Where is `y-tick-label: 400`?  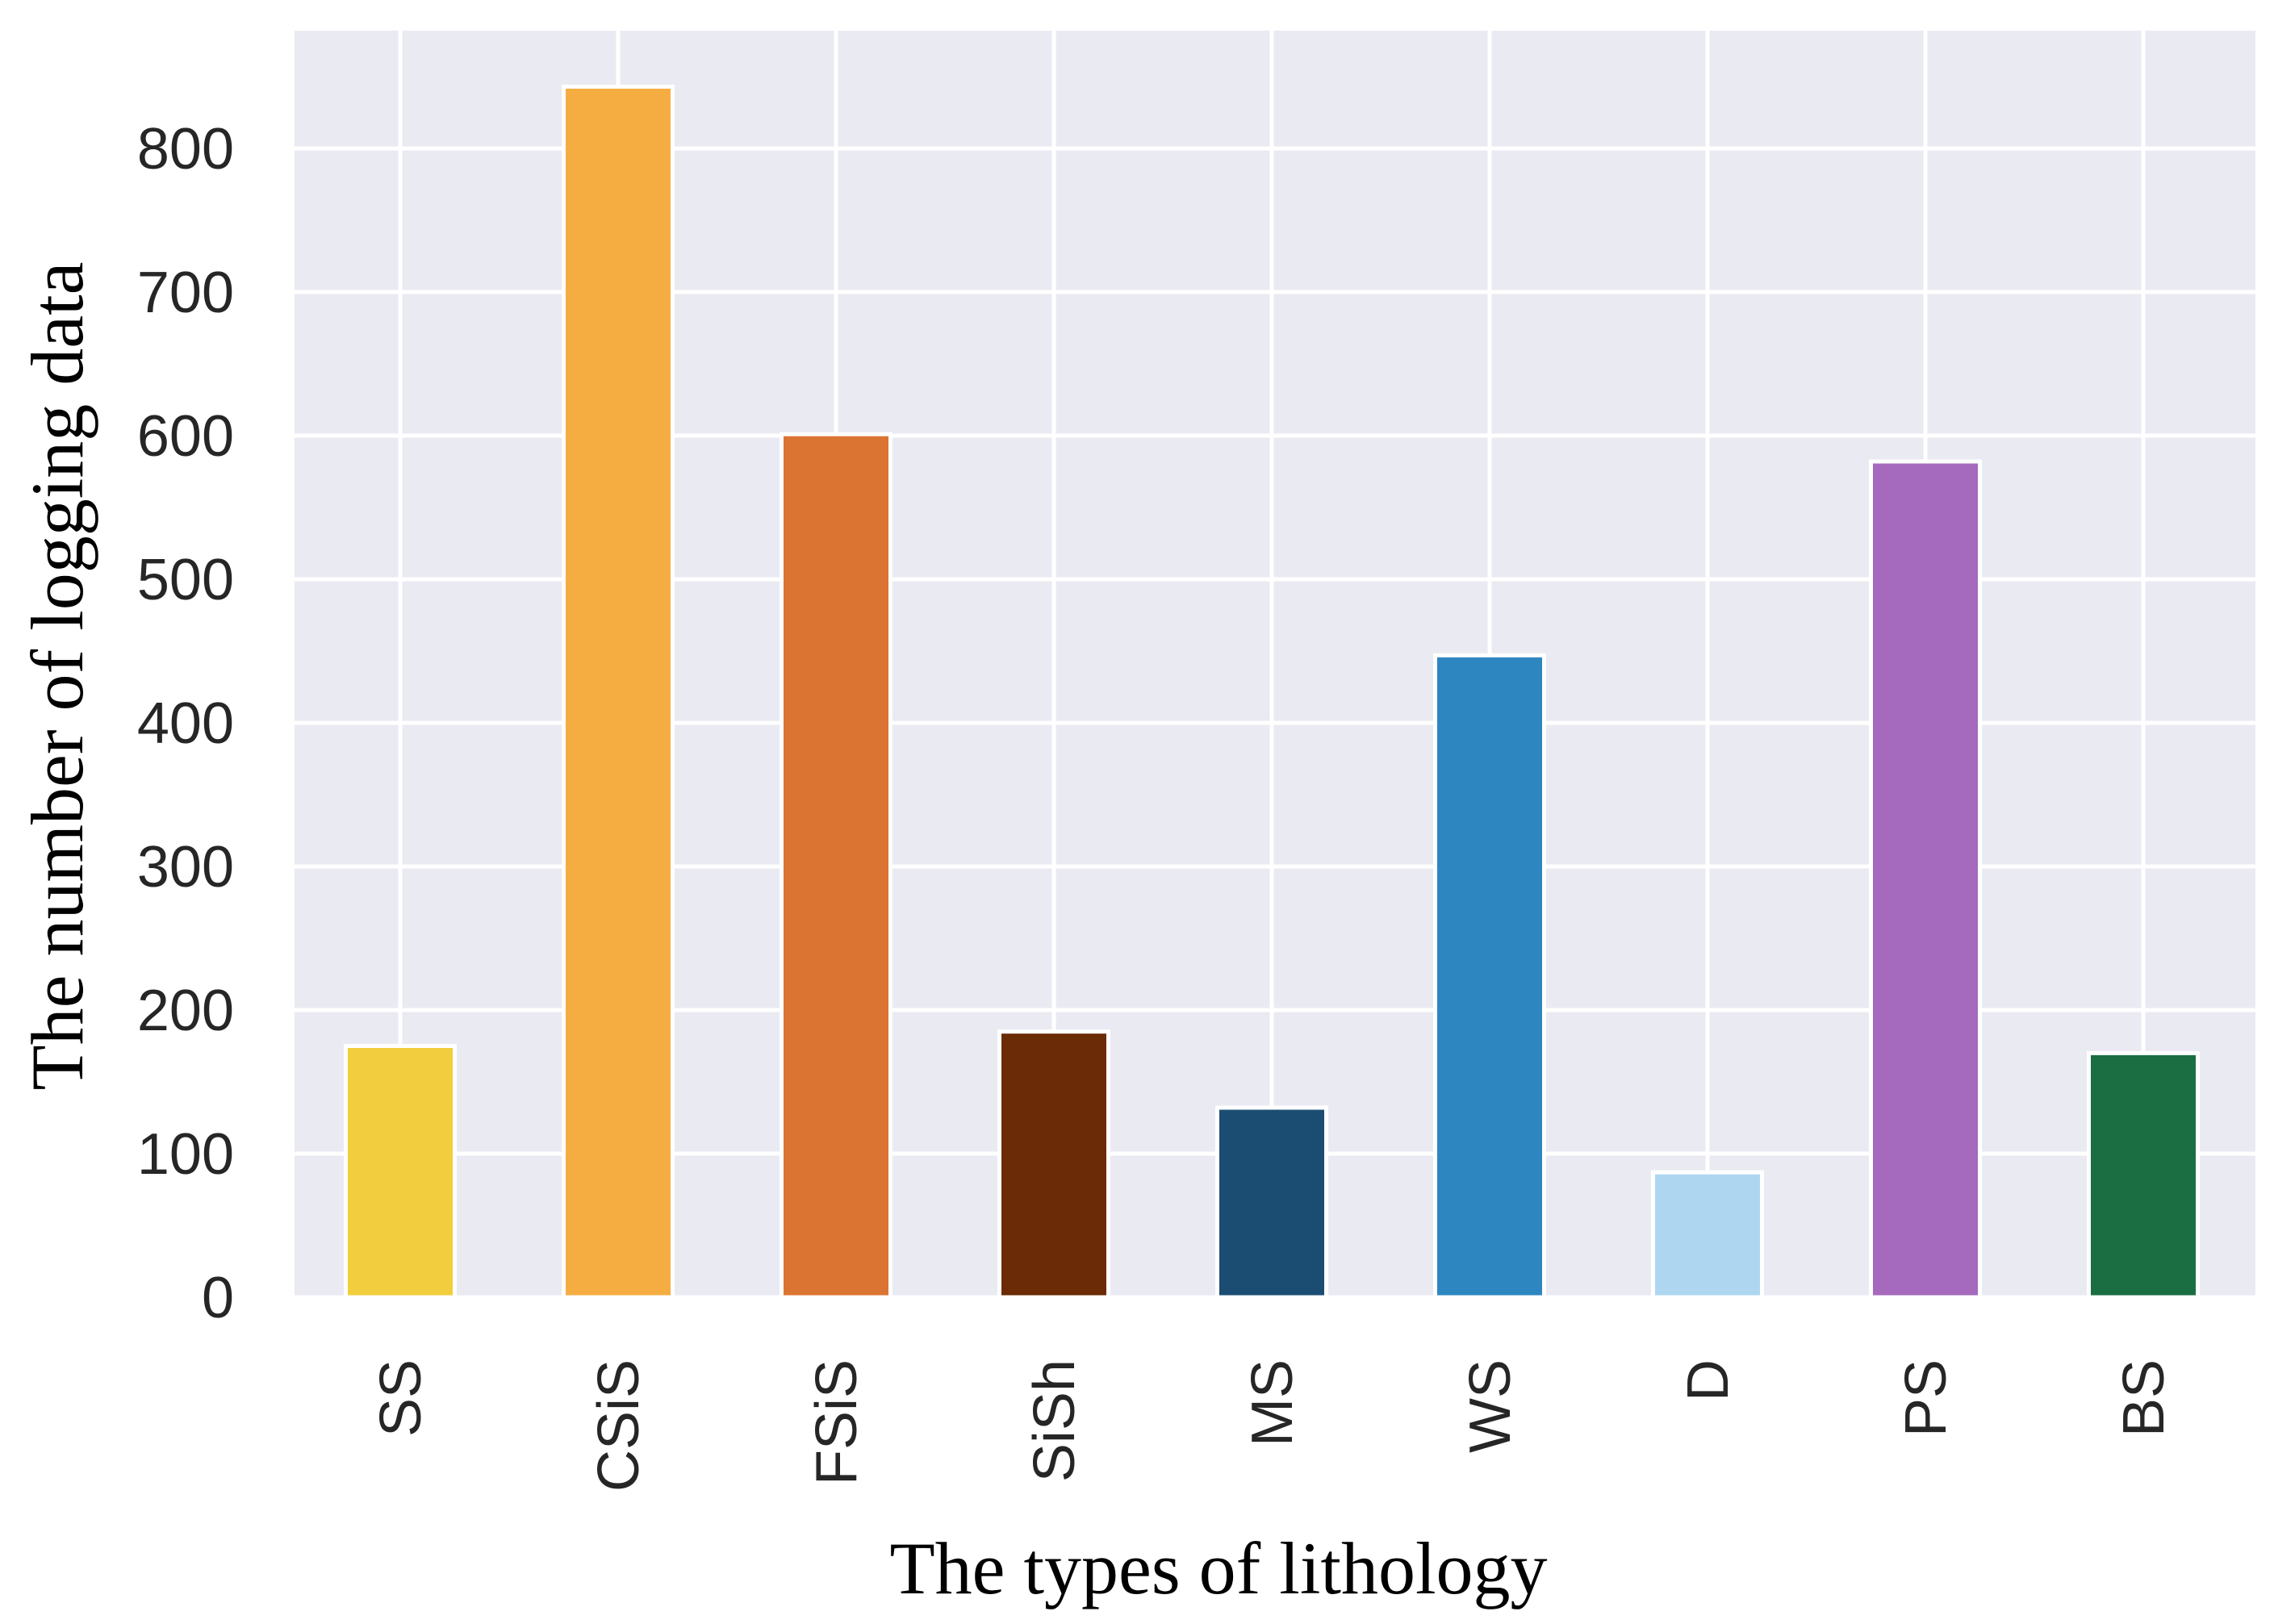
y-tick-label: 400 is located at coordinates (186, 723).